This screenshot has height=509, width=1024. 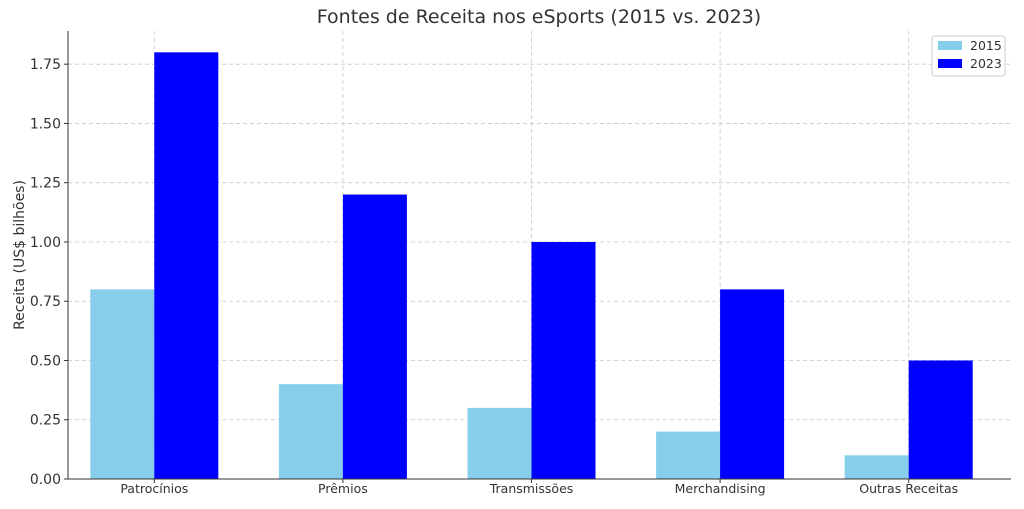 What do you see at coordinates (986, 45) in the screenshot?
I see `legend-label: 2015` at bounding box center [986, 45].